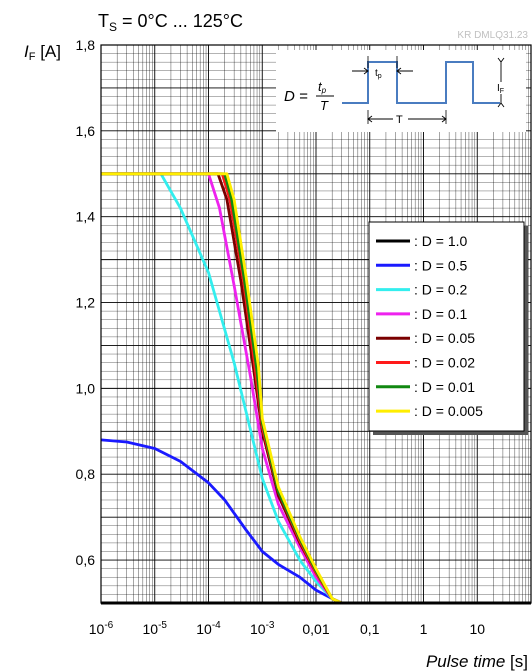  What do you see at coordinates (86, 45) in the screenshot?
I see `y-tick-label: 1,8` at bounding box center [86, 45].